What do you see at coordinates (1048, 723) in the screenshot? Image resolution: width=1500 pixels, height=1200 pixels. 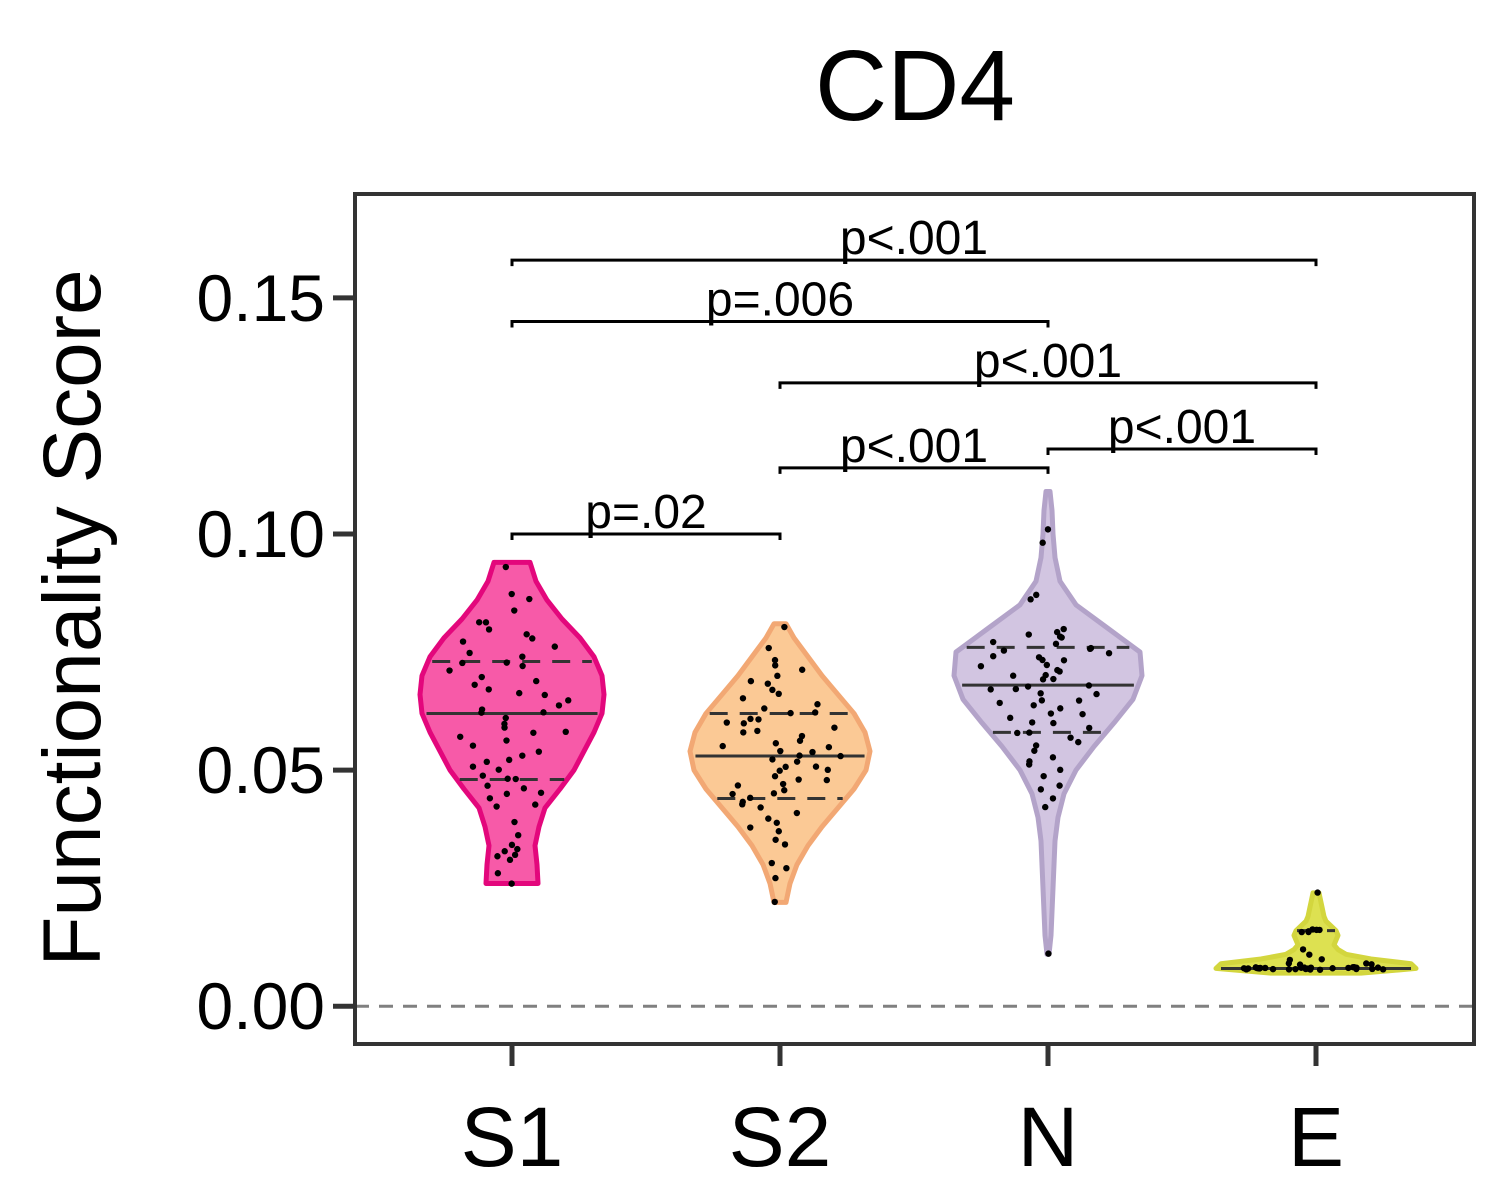 I see `violin-body` at bounding box center [1048, 723].